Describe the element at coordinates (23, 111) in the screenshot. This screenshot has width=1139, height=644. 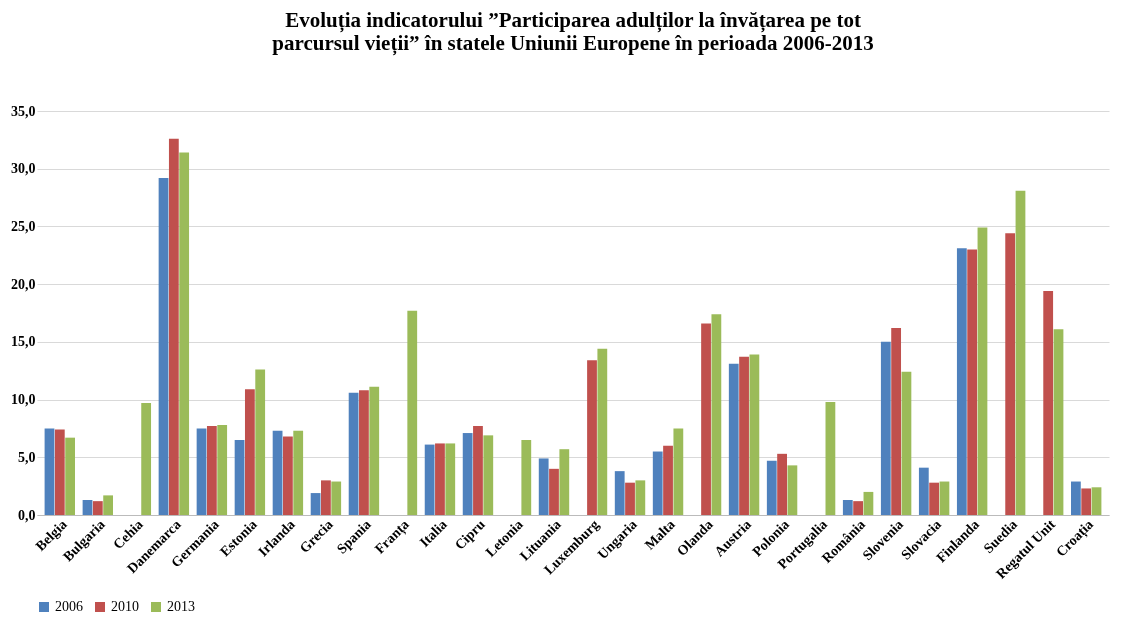
I see `y-tick-label: 35,0` at that location.